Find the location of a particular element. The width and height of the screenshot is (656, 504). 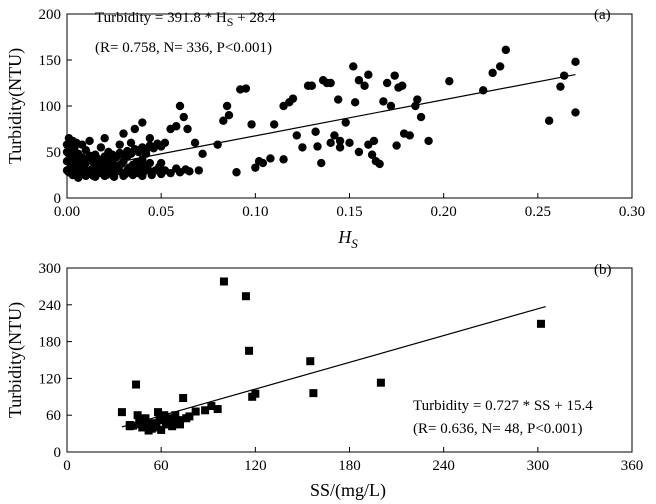

panel-b-xtick-label: 0 is located at coordinates (67, 466).